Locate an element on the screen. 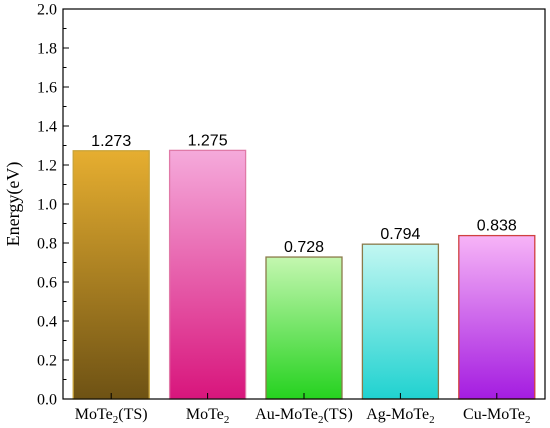 Image resolution: width=550 pixels, height=428 pixels. y-tick-label: 1.8 is located at coordinates (47, 49).